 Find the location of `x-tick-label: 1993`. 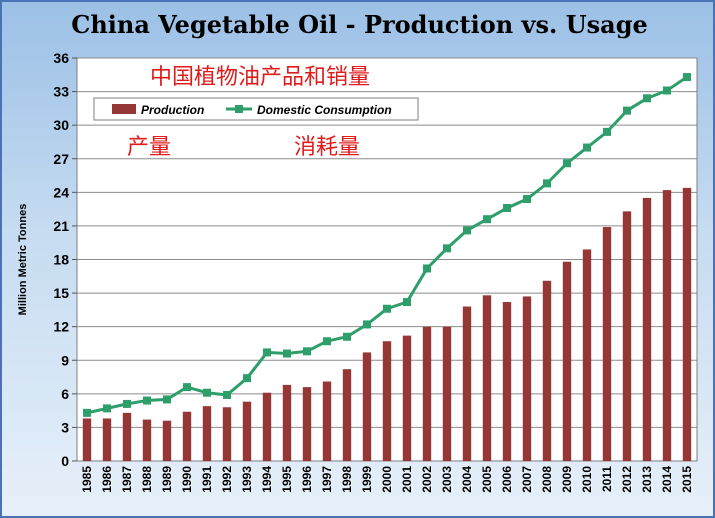

x-tick-label: 1993 is located at coordinates (247, 479).